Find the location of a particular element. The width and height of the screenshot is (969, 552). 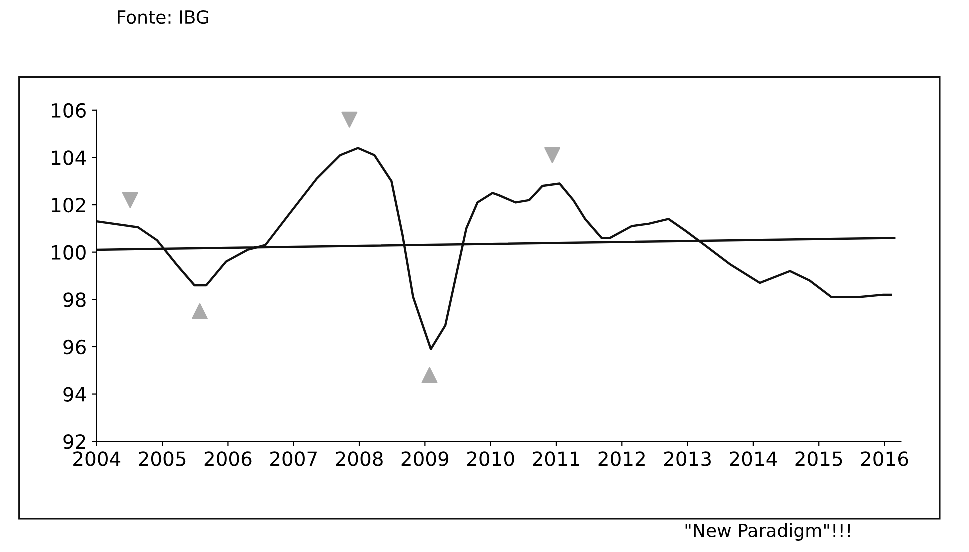

y-tick-label: 96 is located at coordinates (75, 347).